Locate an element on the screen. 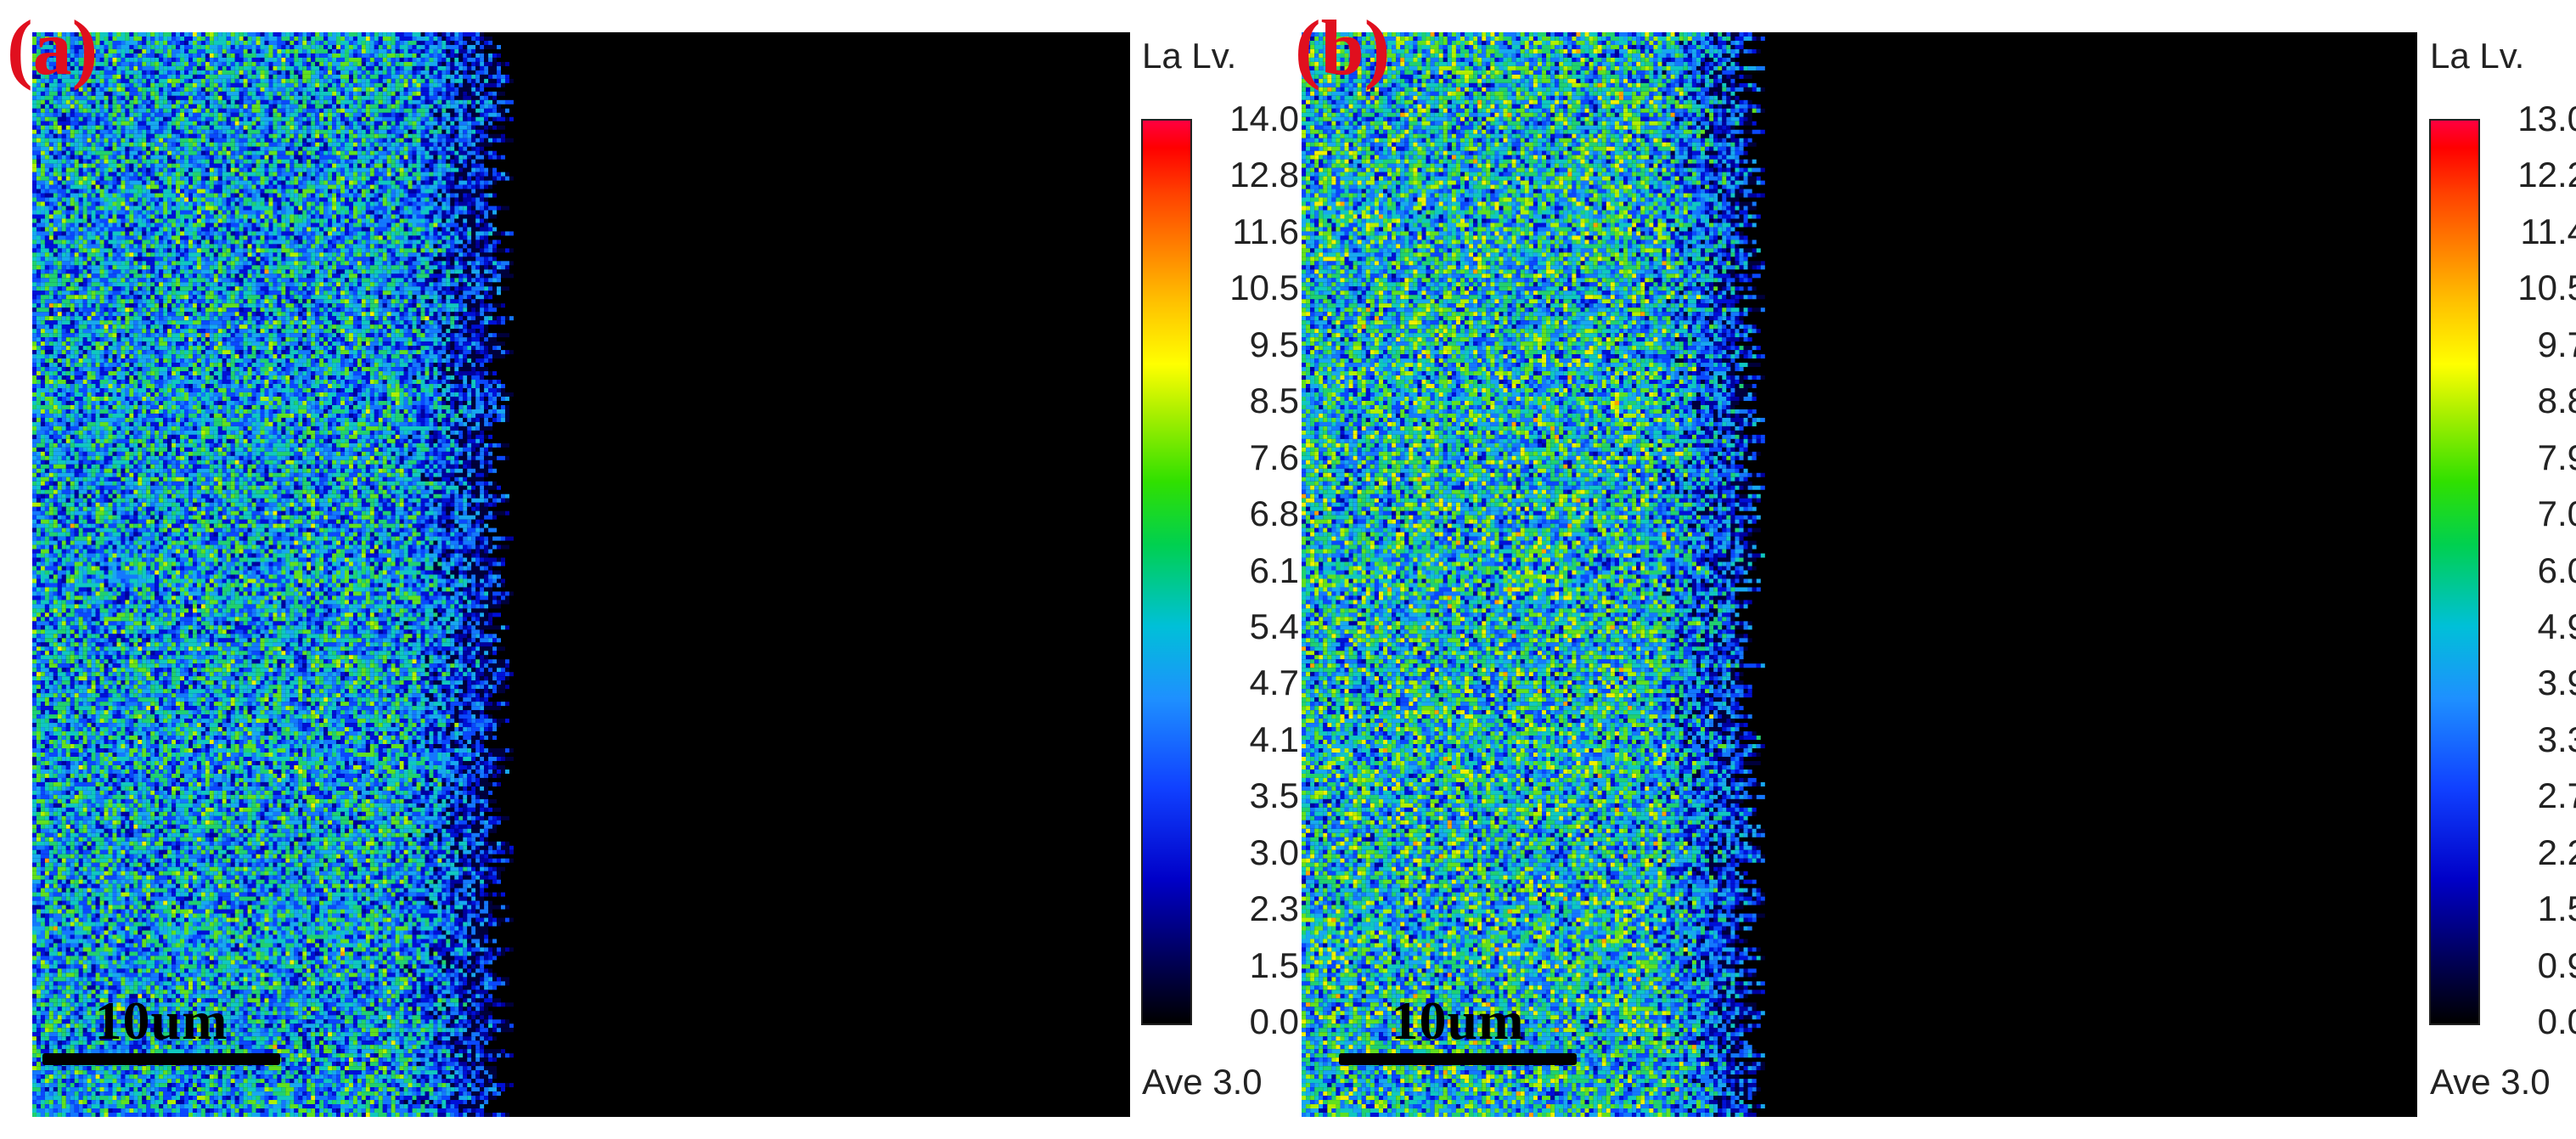 This screenshot has width=2576, height=1139. colorbar-tick-label: 8.5 is located at coordinates (1274, 401).